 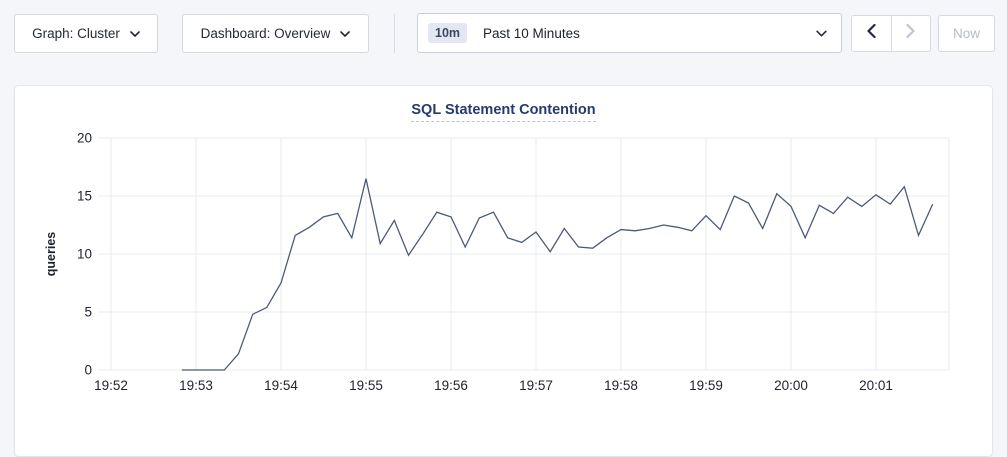 What do you see at coordinates (531, 33) in the screenshot?
I see `time-range-label: Past 10 Minutes` at bounding box center [531, 33].